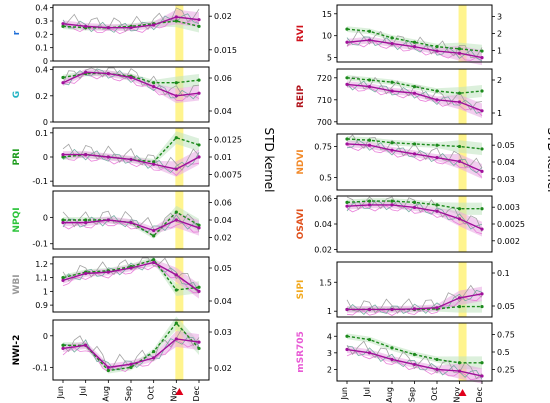 This screenshot has height=403, width=550. Describe the element at coordinates (41, 96) in the screenshot. I see `y-tick-label: 0.2` at that location.